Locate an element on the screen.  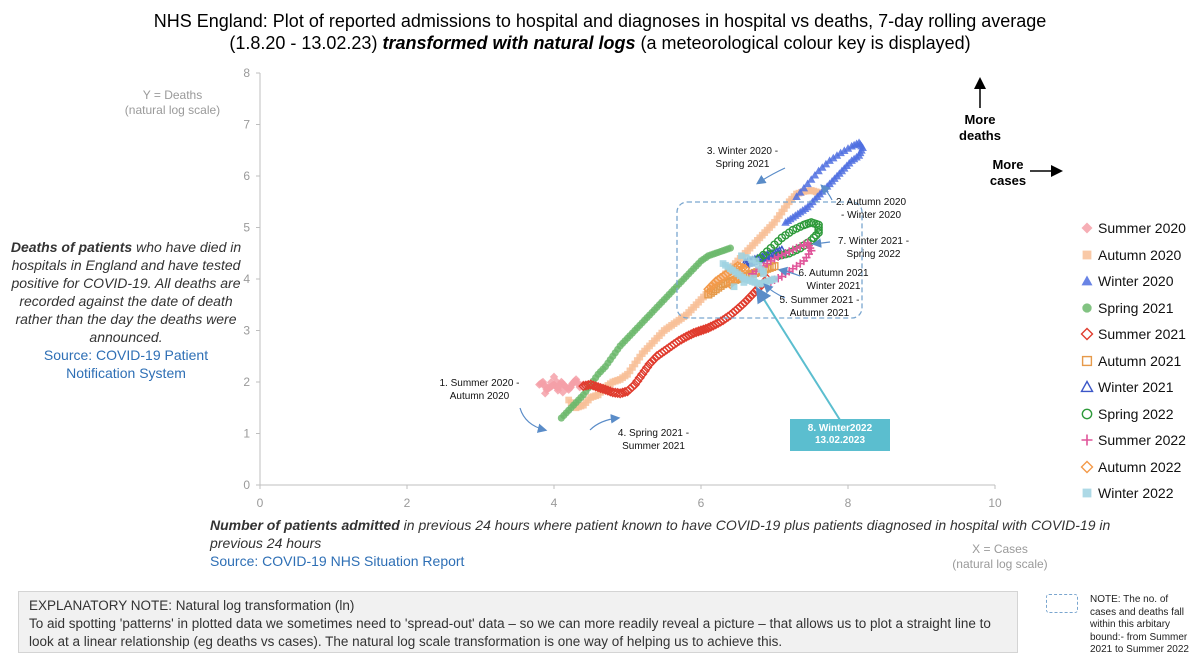
legend-label: Autumn 2022 is located at coordinates (1140, 466).